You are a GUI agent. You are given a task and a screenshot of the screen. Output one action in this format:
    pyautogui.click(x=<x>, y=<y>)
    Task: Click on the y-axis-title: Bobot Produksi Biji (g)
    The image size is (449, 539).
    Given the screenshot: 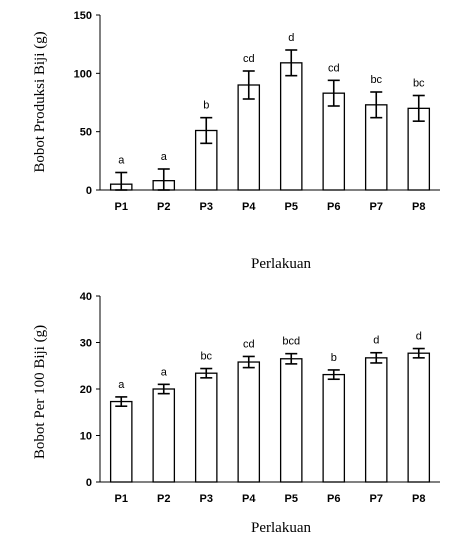 What is the action you would take?
    pyautogui.click(x=40, y=101)
    